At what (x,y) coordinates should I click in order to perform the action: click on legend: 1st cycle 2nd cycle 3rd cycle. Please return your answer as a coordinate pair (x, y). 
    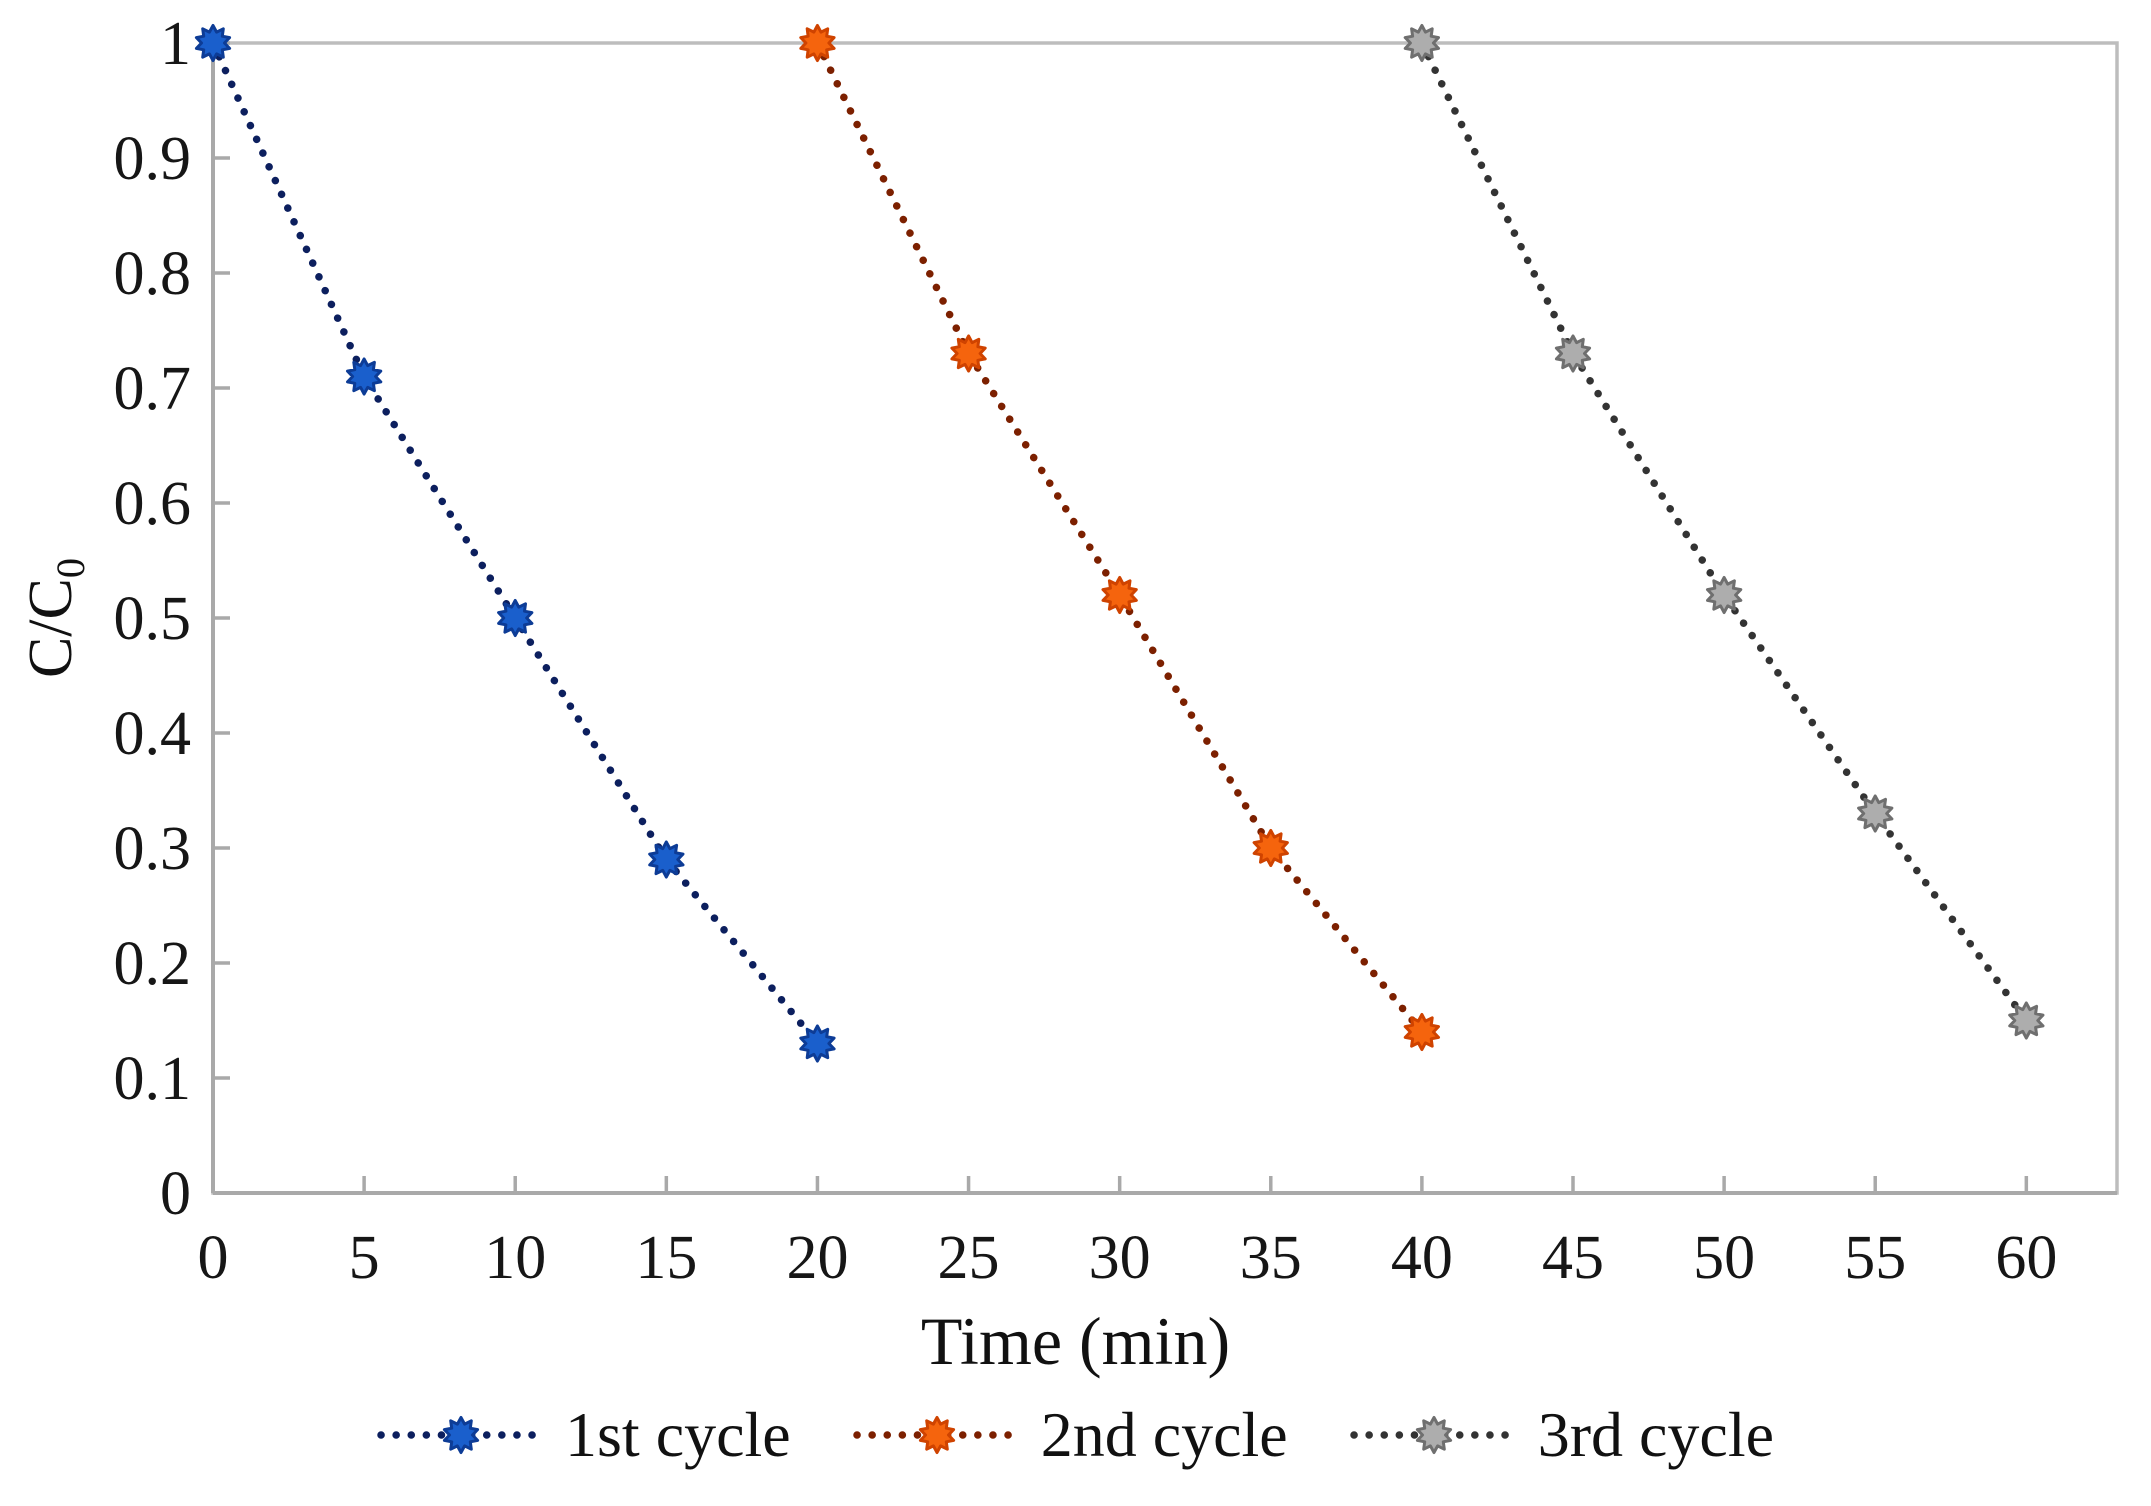
    Looking at the image, I should click on (1075, 1435).